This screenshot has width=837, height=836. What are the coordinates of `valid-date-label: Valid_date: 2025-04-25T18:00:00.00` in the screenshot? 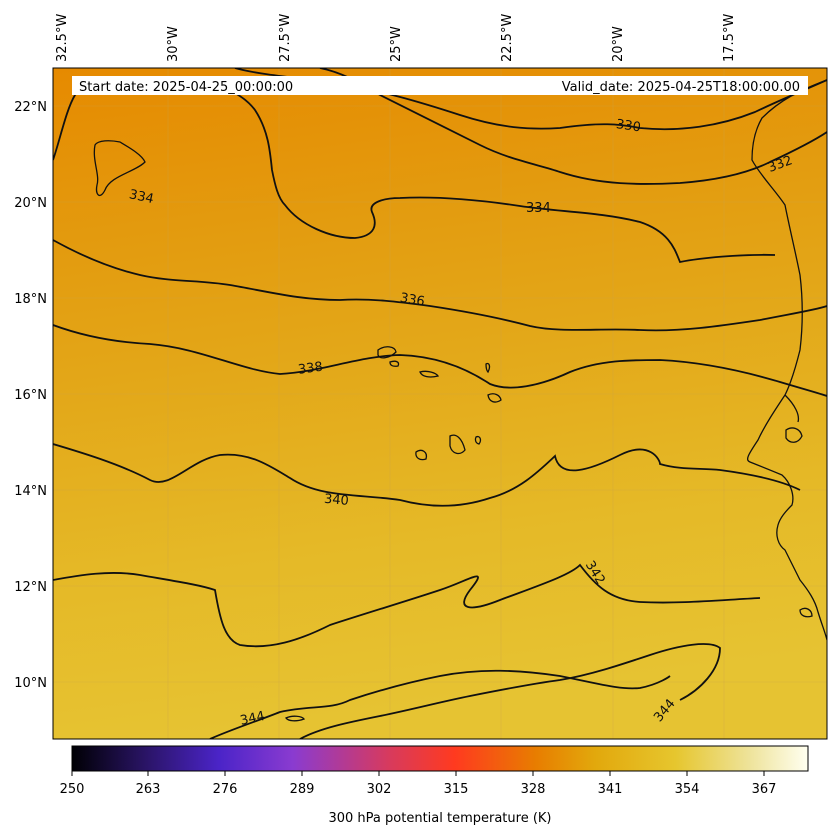 It's located at (681, 87).